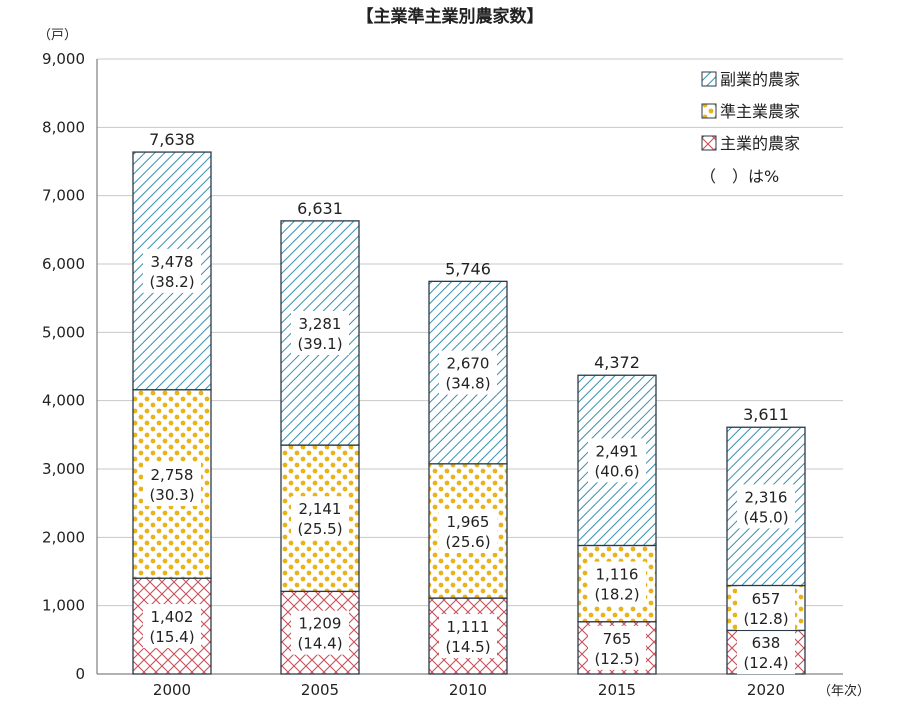 This screenshot has width=901, height=710. I want to click on segment-percent-label: (25.6), so click(467, 542).